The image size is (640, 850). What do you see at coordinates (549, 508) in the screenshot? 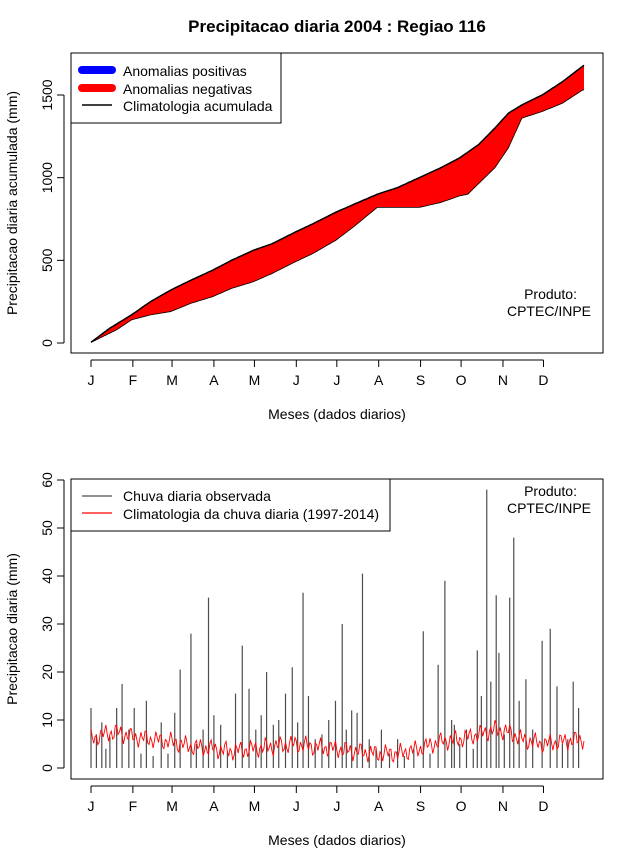
I see `daily-annotation-line2: CPTEC/INPE` at bounding box center [549, 508].